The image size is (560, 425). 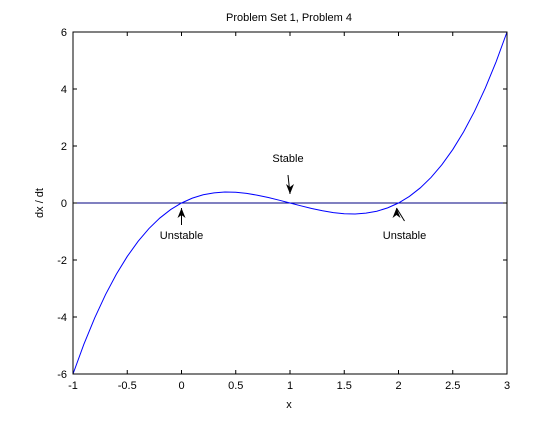 What do you see at coordinates (452, 386) in the screenshot?
I see `x-tick-label: 2.5` at bounding box center [452, 386].